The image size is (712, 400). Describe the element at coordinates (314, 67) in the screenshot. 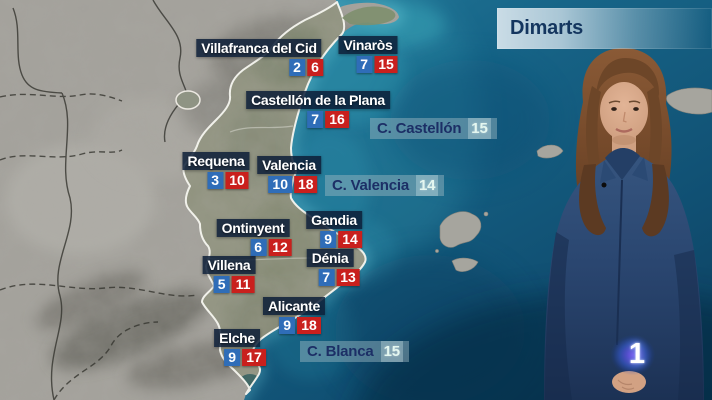

I see `max-temp: 6` at that location.